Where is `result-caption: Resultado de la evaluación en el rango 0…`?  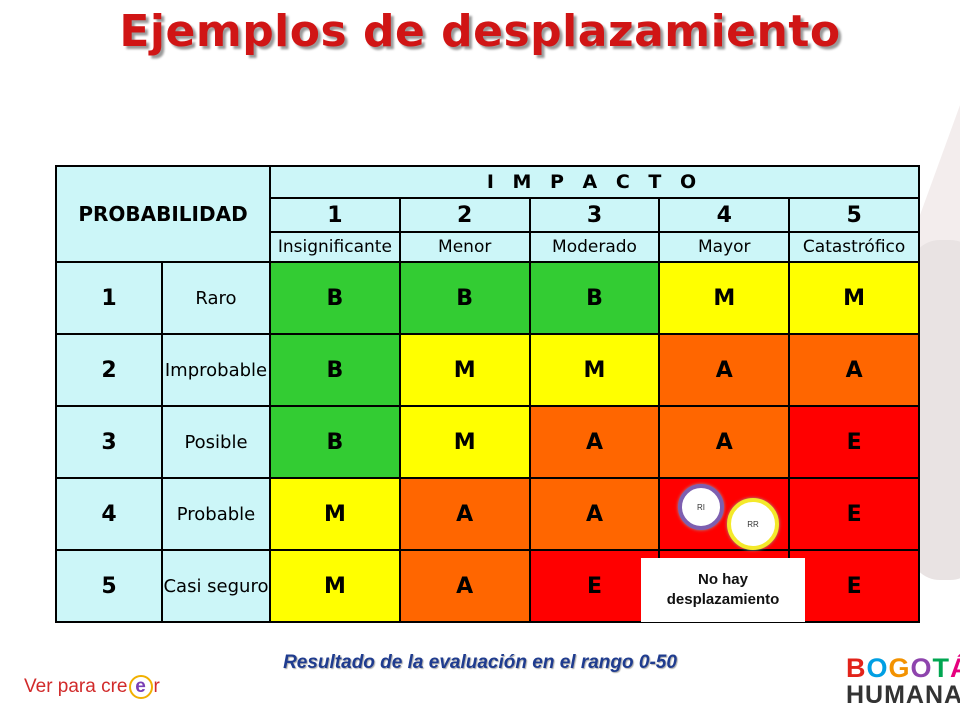 result-caption: Resultado de la evaluación en el rango 0… is located at coordinates (480, 662).